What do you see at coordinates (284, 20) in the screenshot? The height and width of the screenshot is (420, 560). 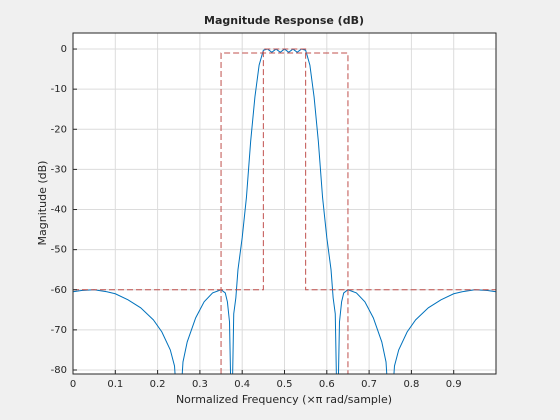 I see `chart-title: Magnitude Response (dB)` at bounding box center [284, 20].